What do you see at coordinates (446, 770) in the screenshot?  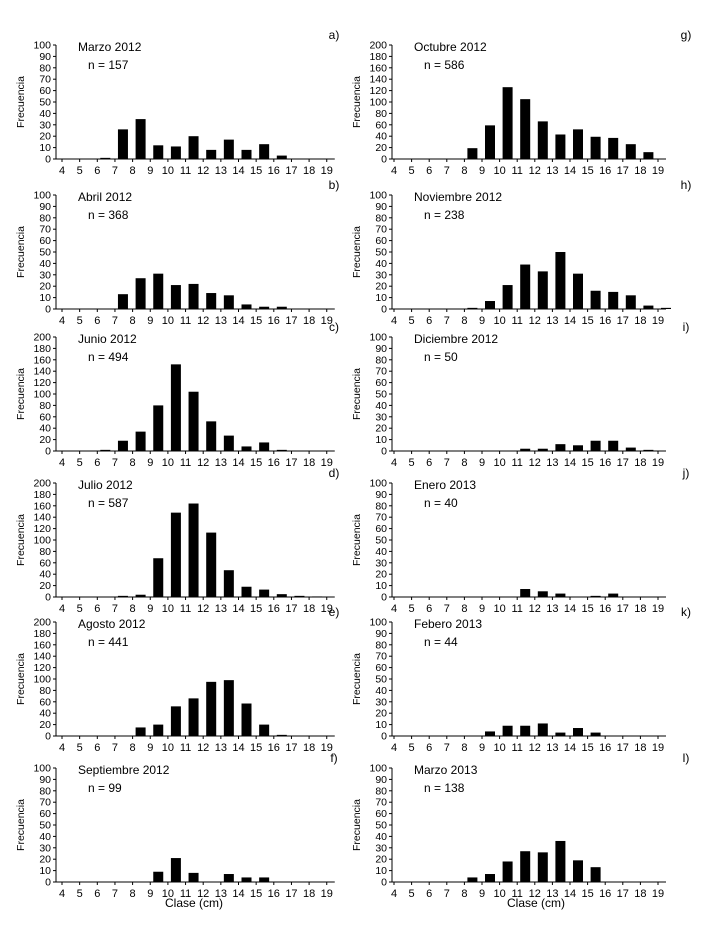 I see `panel-title: Marzo 2013` at bounding box center [446, 770].